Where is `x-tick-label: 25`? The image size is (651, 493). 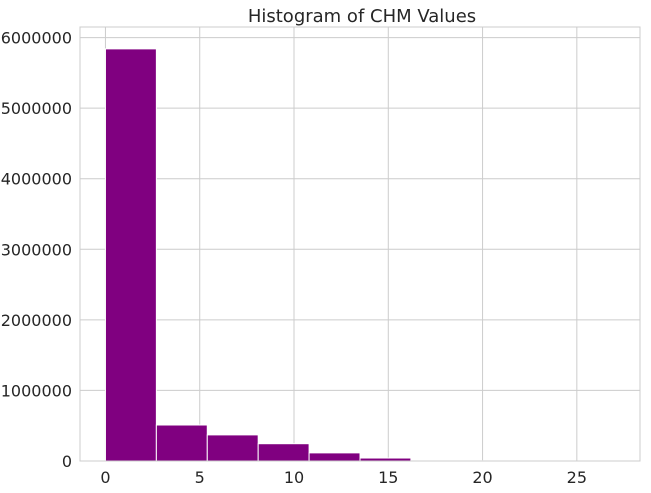
x-tick-label: 25 is located at coordinates (577, 477).